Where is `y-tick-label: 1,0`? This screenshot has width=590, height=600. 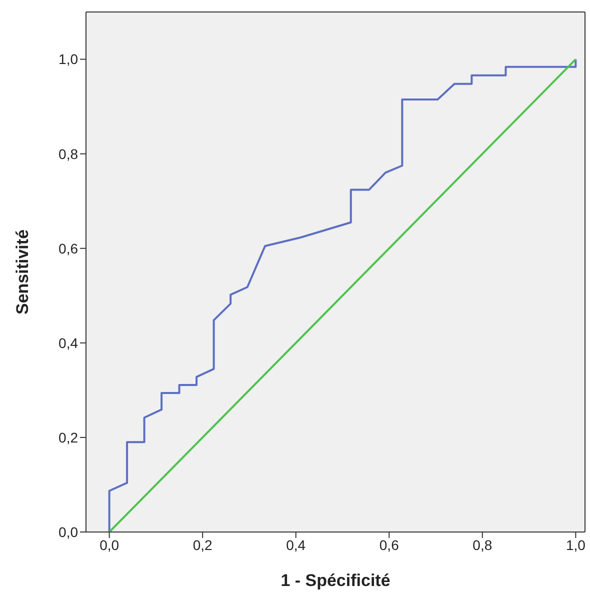 y-tick-label: 1,0 is located at coordinates (68, 59).